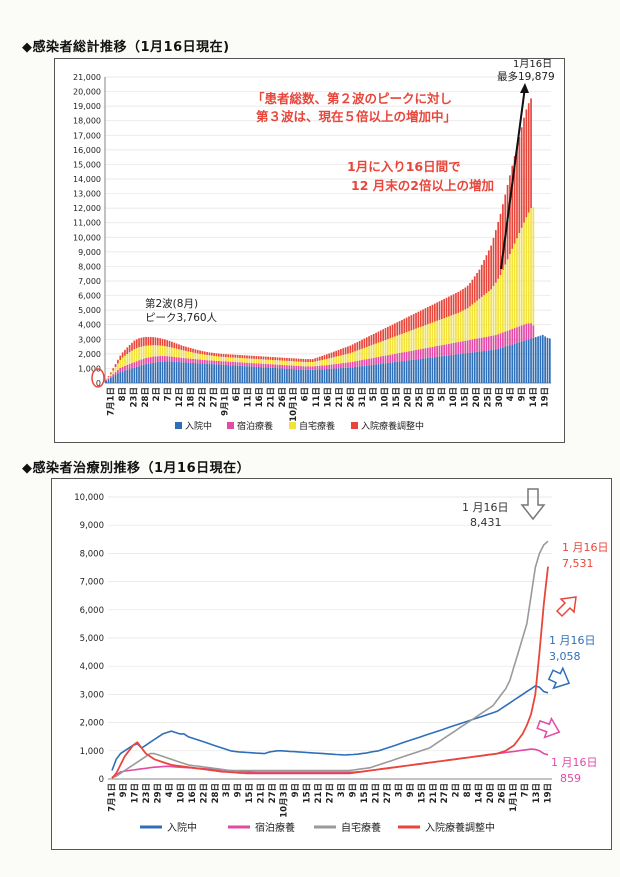  I want to click on x-tick-label: 25日, so click(488, 397).